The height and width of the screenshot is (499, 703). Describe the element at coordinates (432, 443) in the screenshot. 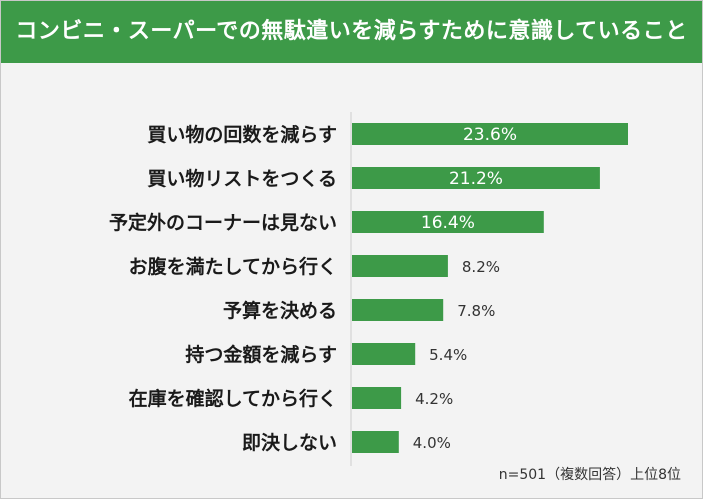

I see `value-label: 4.0%` at that location.